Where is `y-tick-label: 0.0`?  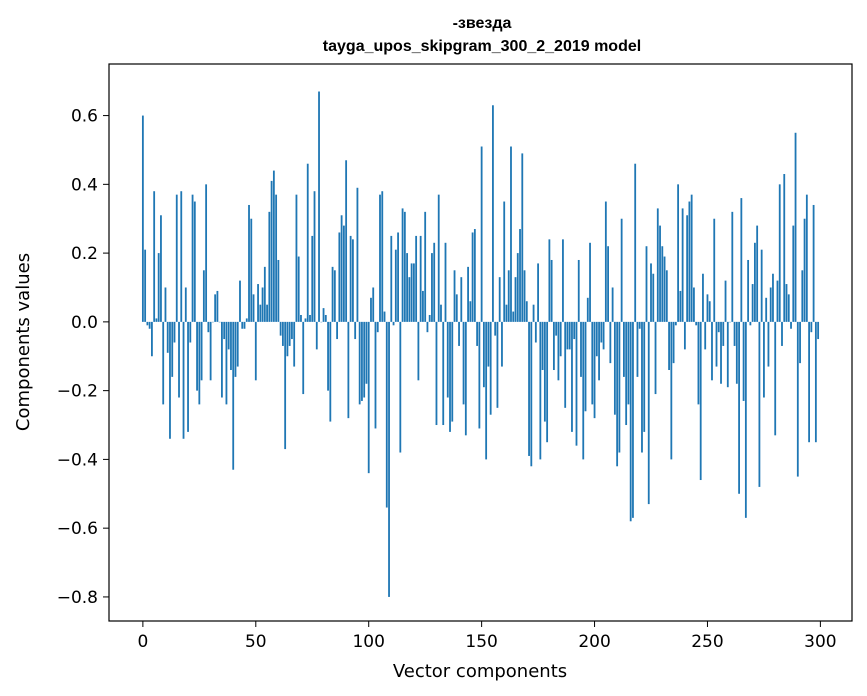 y-tick-label: 0.0 is located at coordinates (84, 323).